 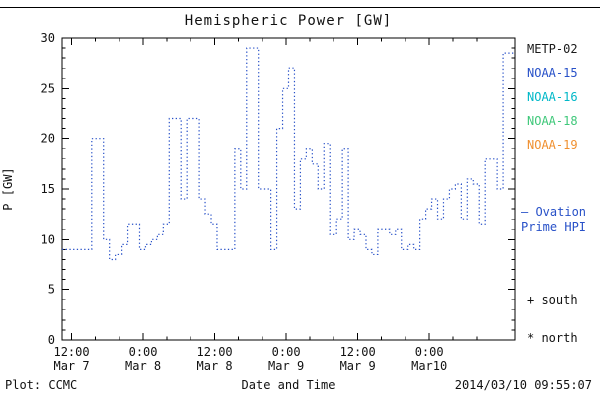 What do you see at coordinates (554, 212) in the screenshot?
I see `series-label-line1: — Ovation` at bounding box center [554, 212].